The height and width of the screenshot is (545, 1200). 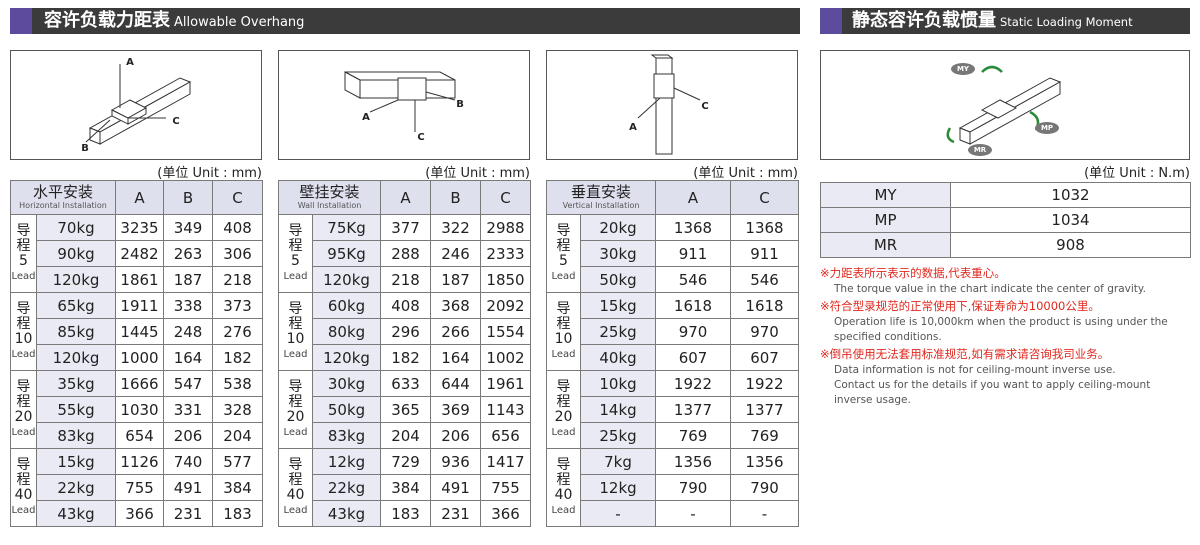 I want to click on table-row: 30kg 911 911, so click(x=673, y=253).